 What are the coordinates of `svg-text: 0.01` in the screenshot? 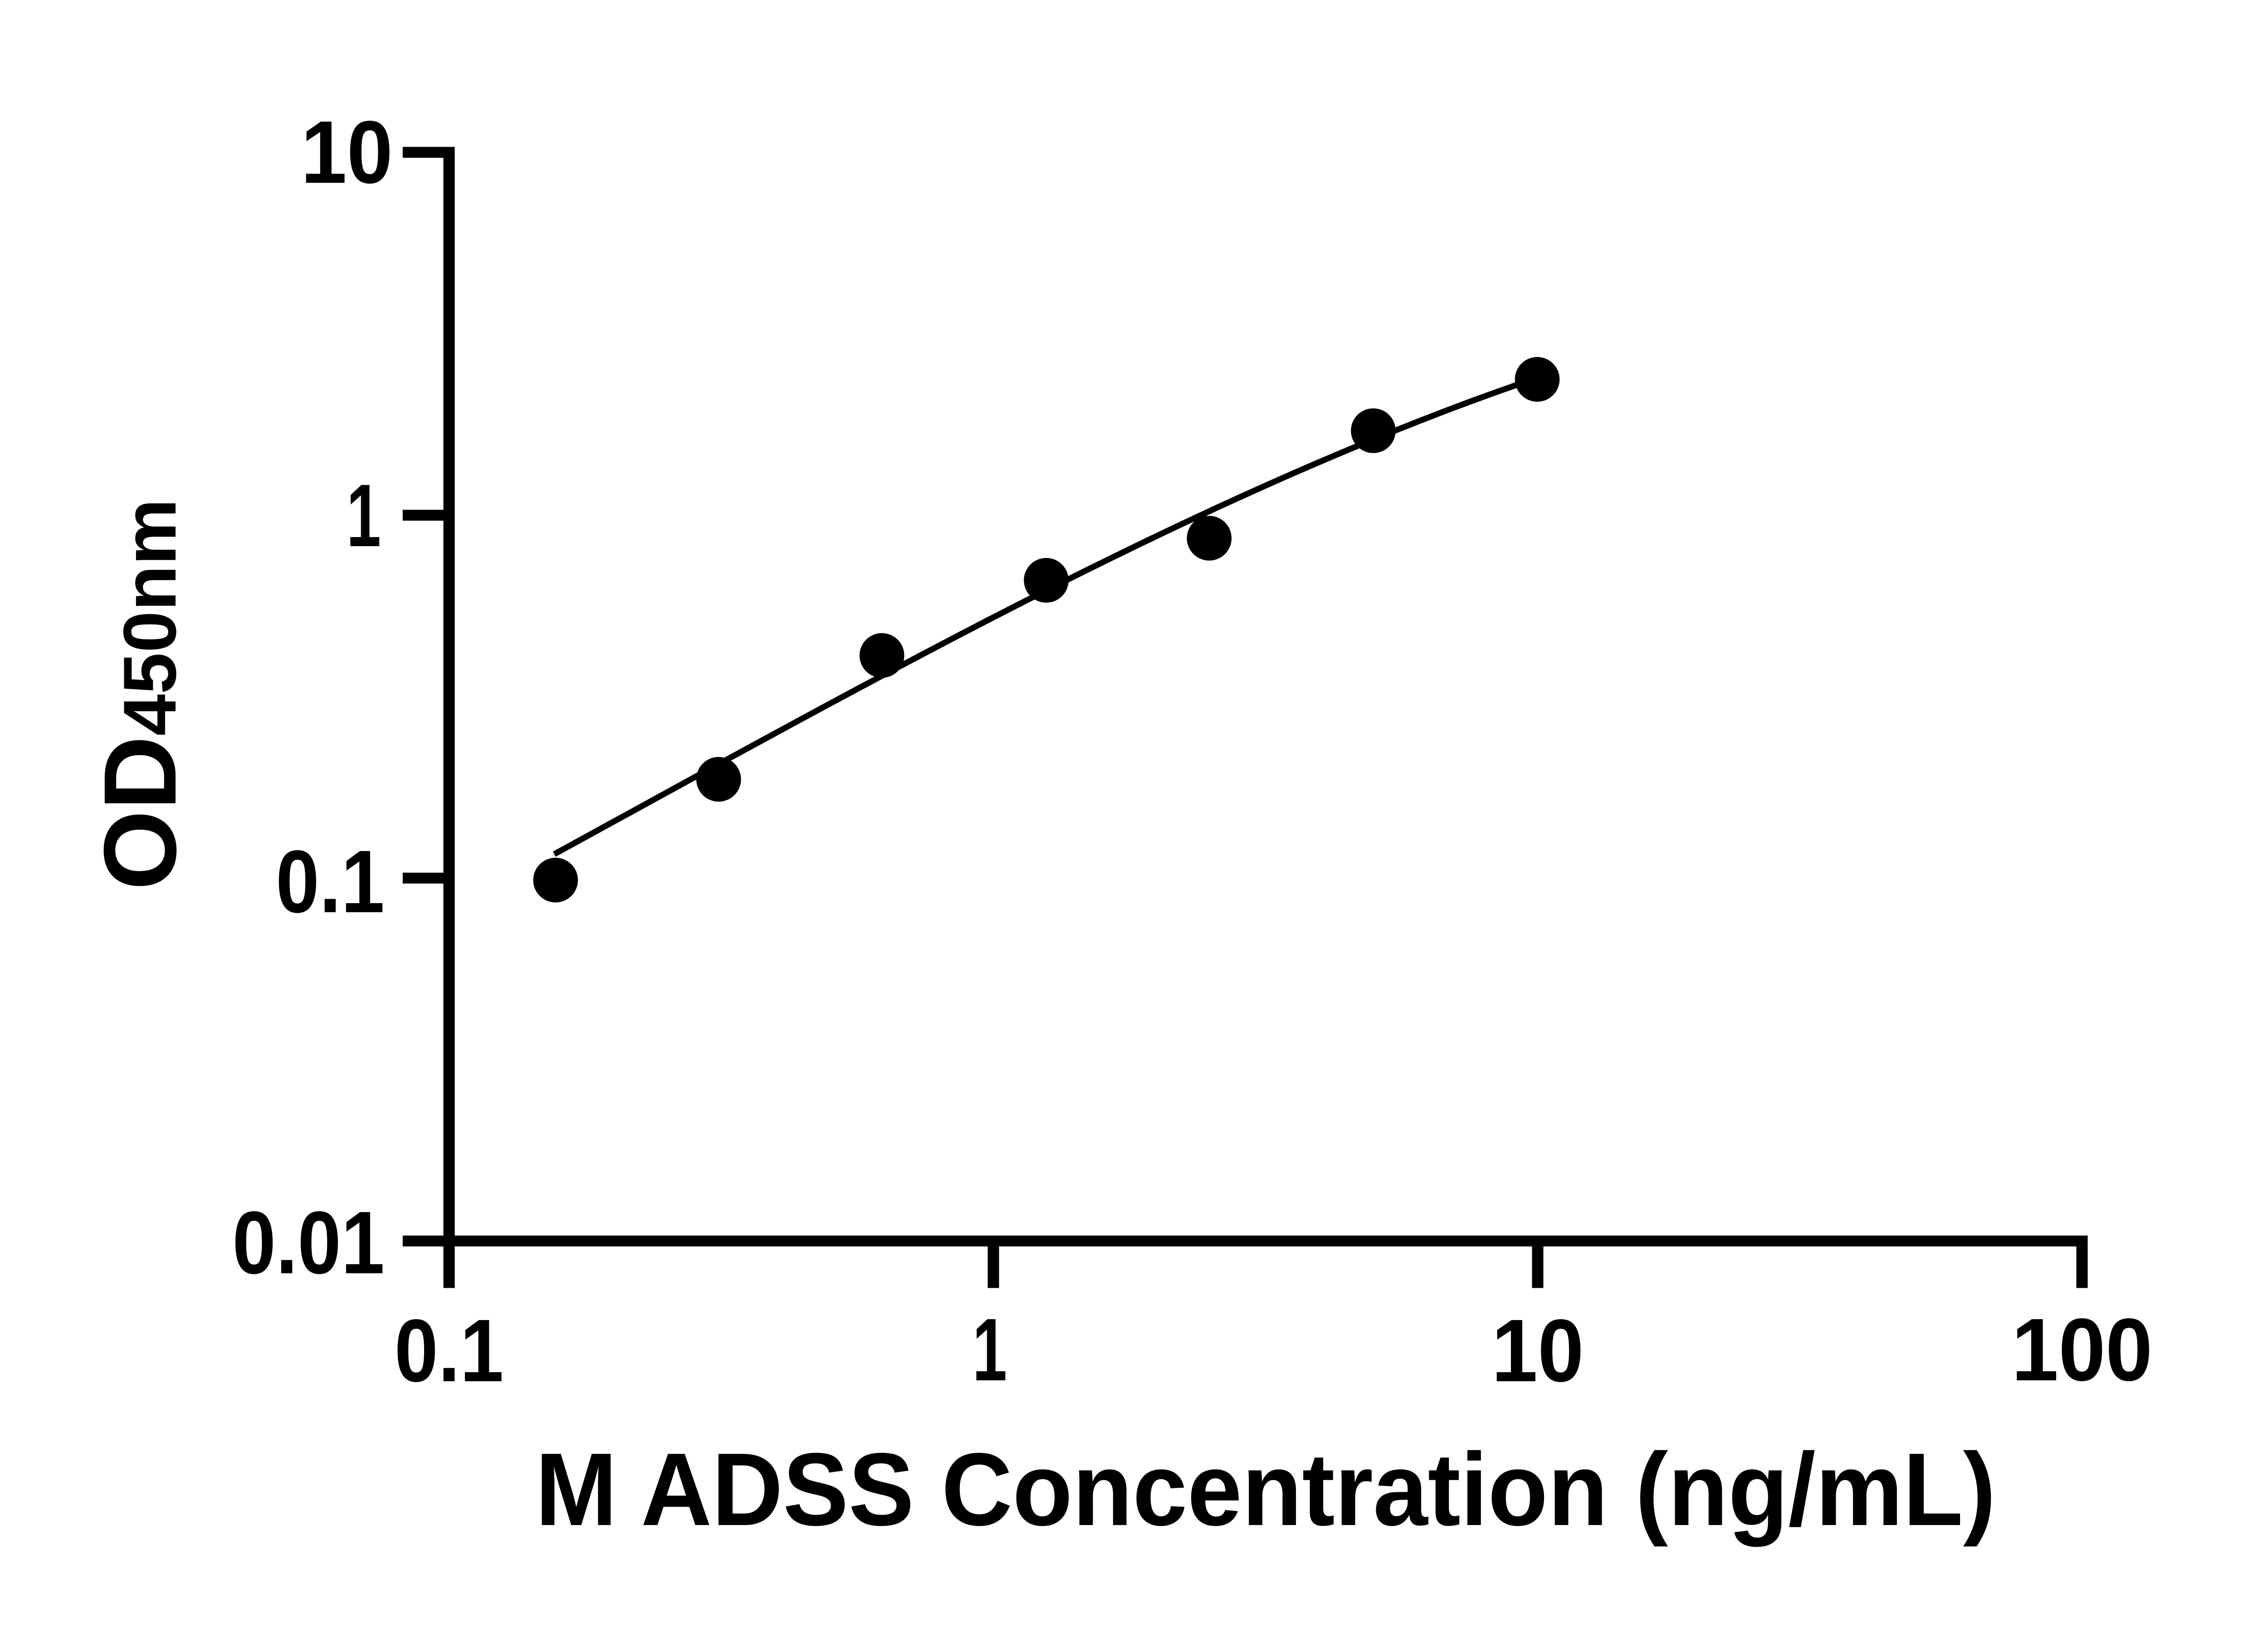 It's located at (309, 1243).